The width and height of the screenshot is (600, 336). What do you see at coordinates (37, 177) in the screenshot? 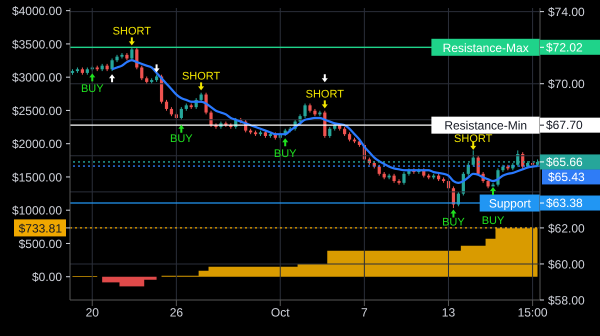
I see `y-tick-label: $1500.00` at bounding box center [37, 177].